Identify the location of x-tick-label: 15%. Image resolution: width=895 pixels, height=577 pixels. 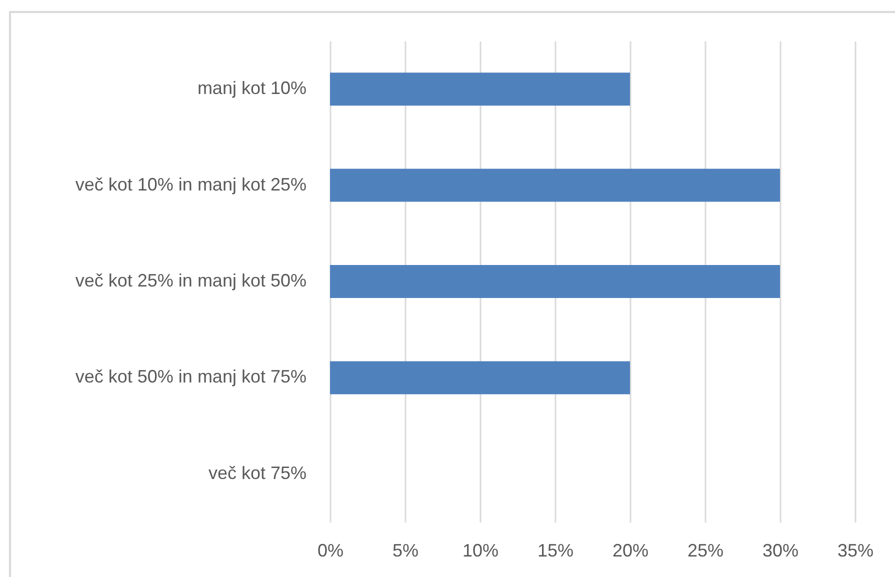
(555, 550).